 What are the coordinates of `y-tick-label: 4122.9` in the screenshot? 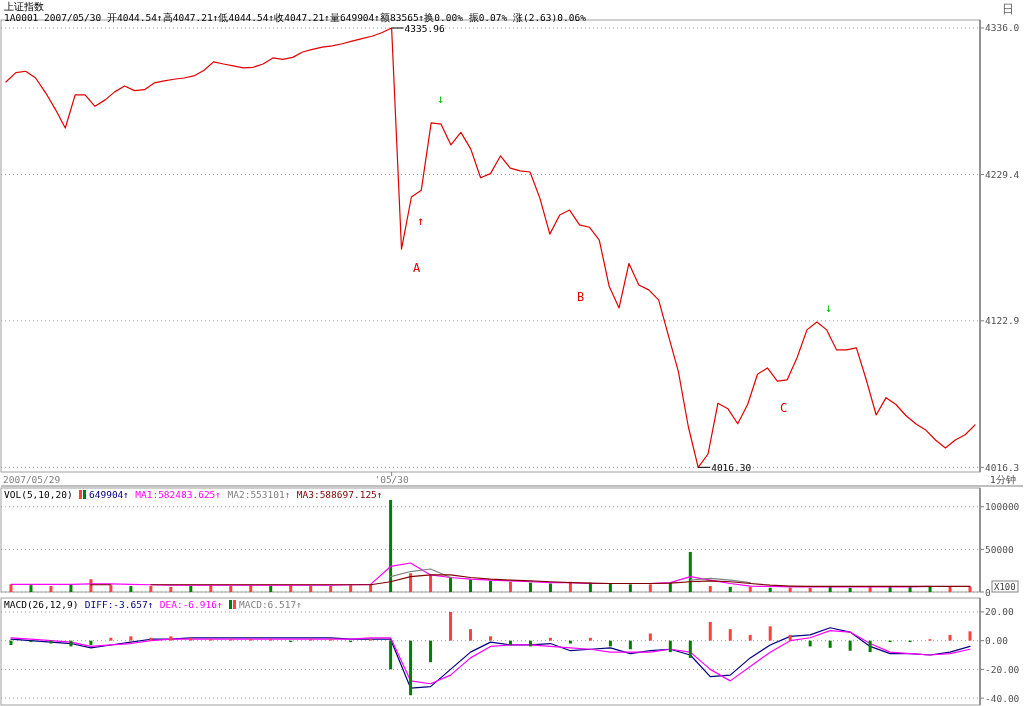 It's located at (1002, 321).